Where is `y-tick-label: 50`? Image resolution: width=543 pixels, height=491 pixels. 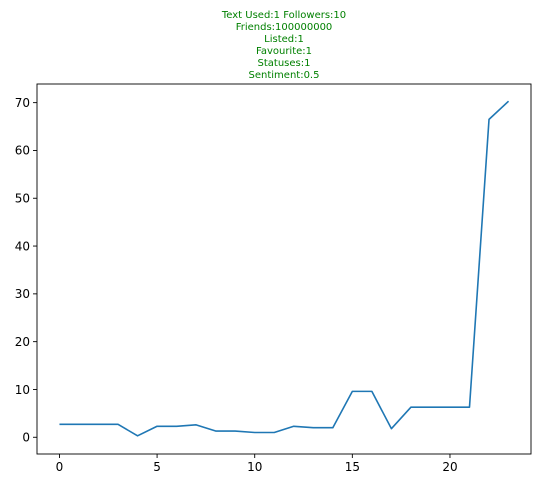 y-tick-label: 50 is located at coordinates (22, 199).